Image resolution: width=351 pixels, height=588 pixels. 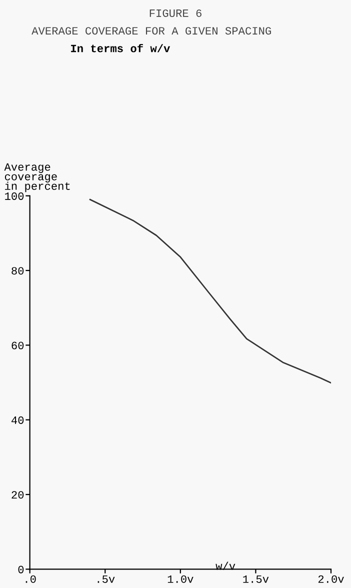 What do you see at coordinates (18, 495) in the screenshot?
I see `y-tick-label: 20` at bounding box center [18, 495].